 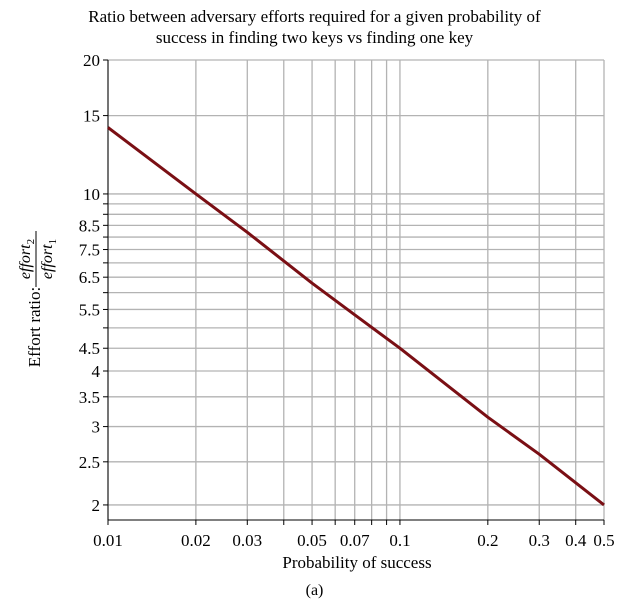 What do you see at coordinates (89, 397) in the screenshot?
I see `y-tick-label: 3.5` at bounding box center [89, 397].